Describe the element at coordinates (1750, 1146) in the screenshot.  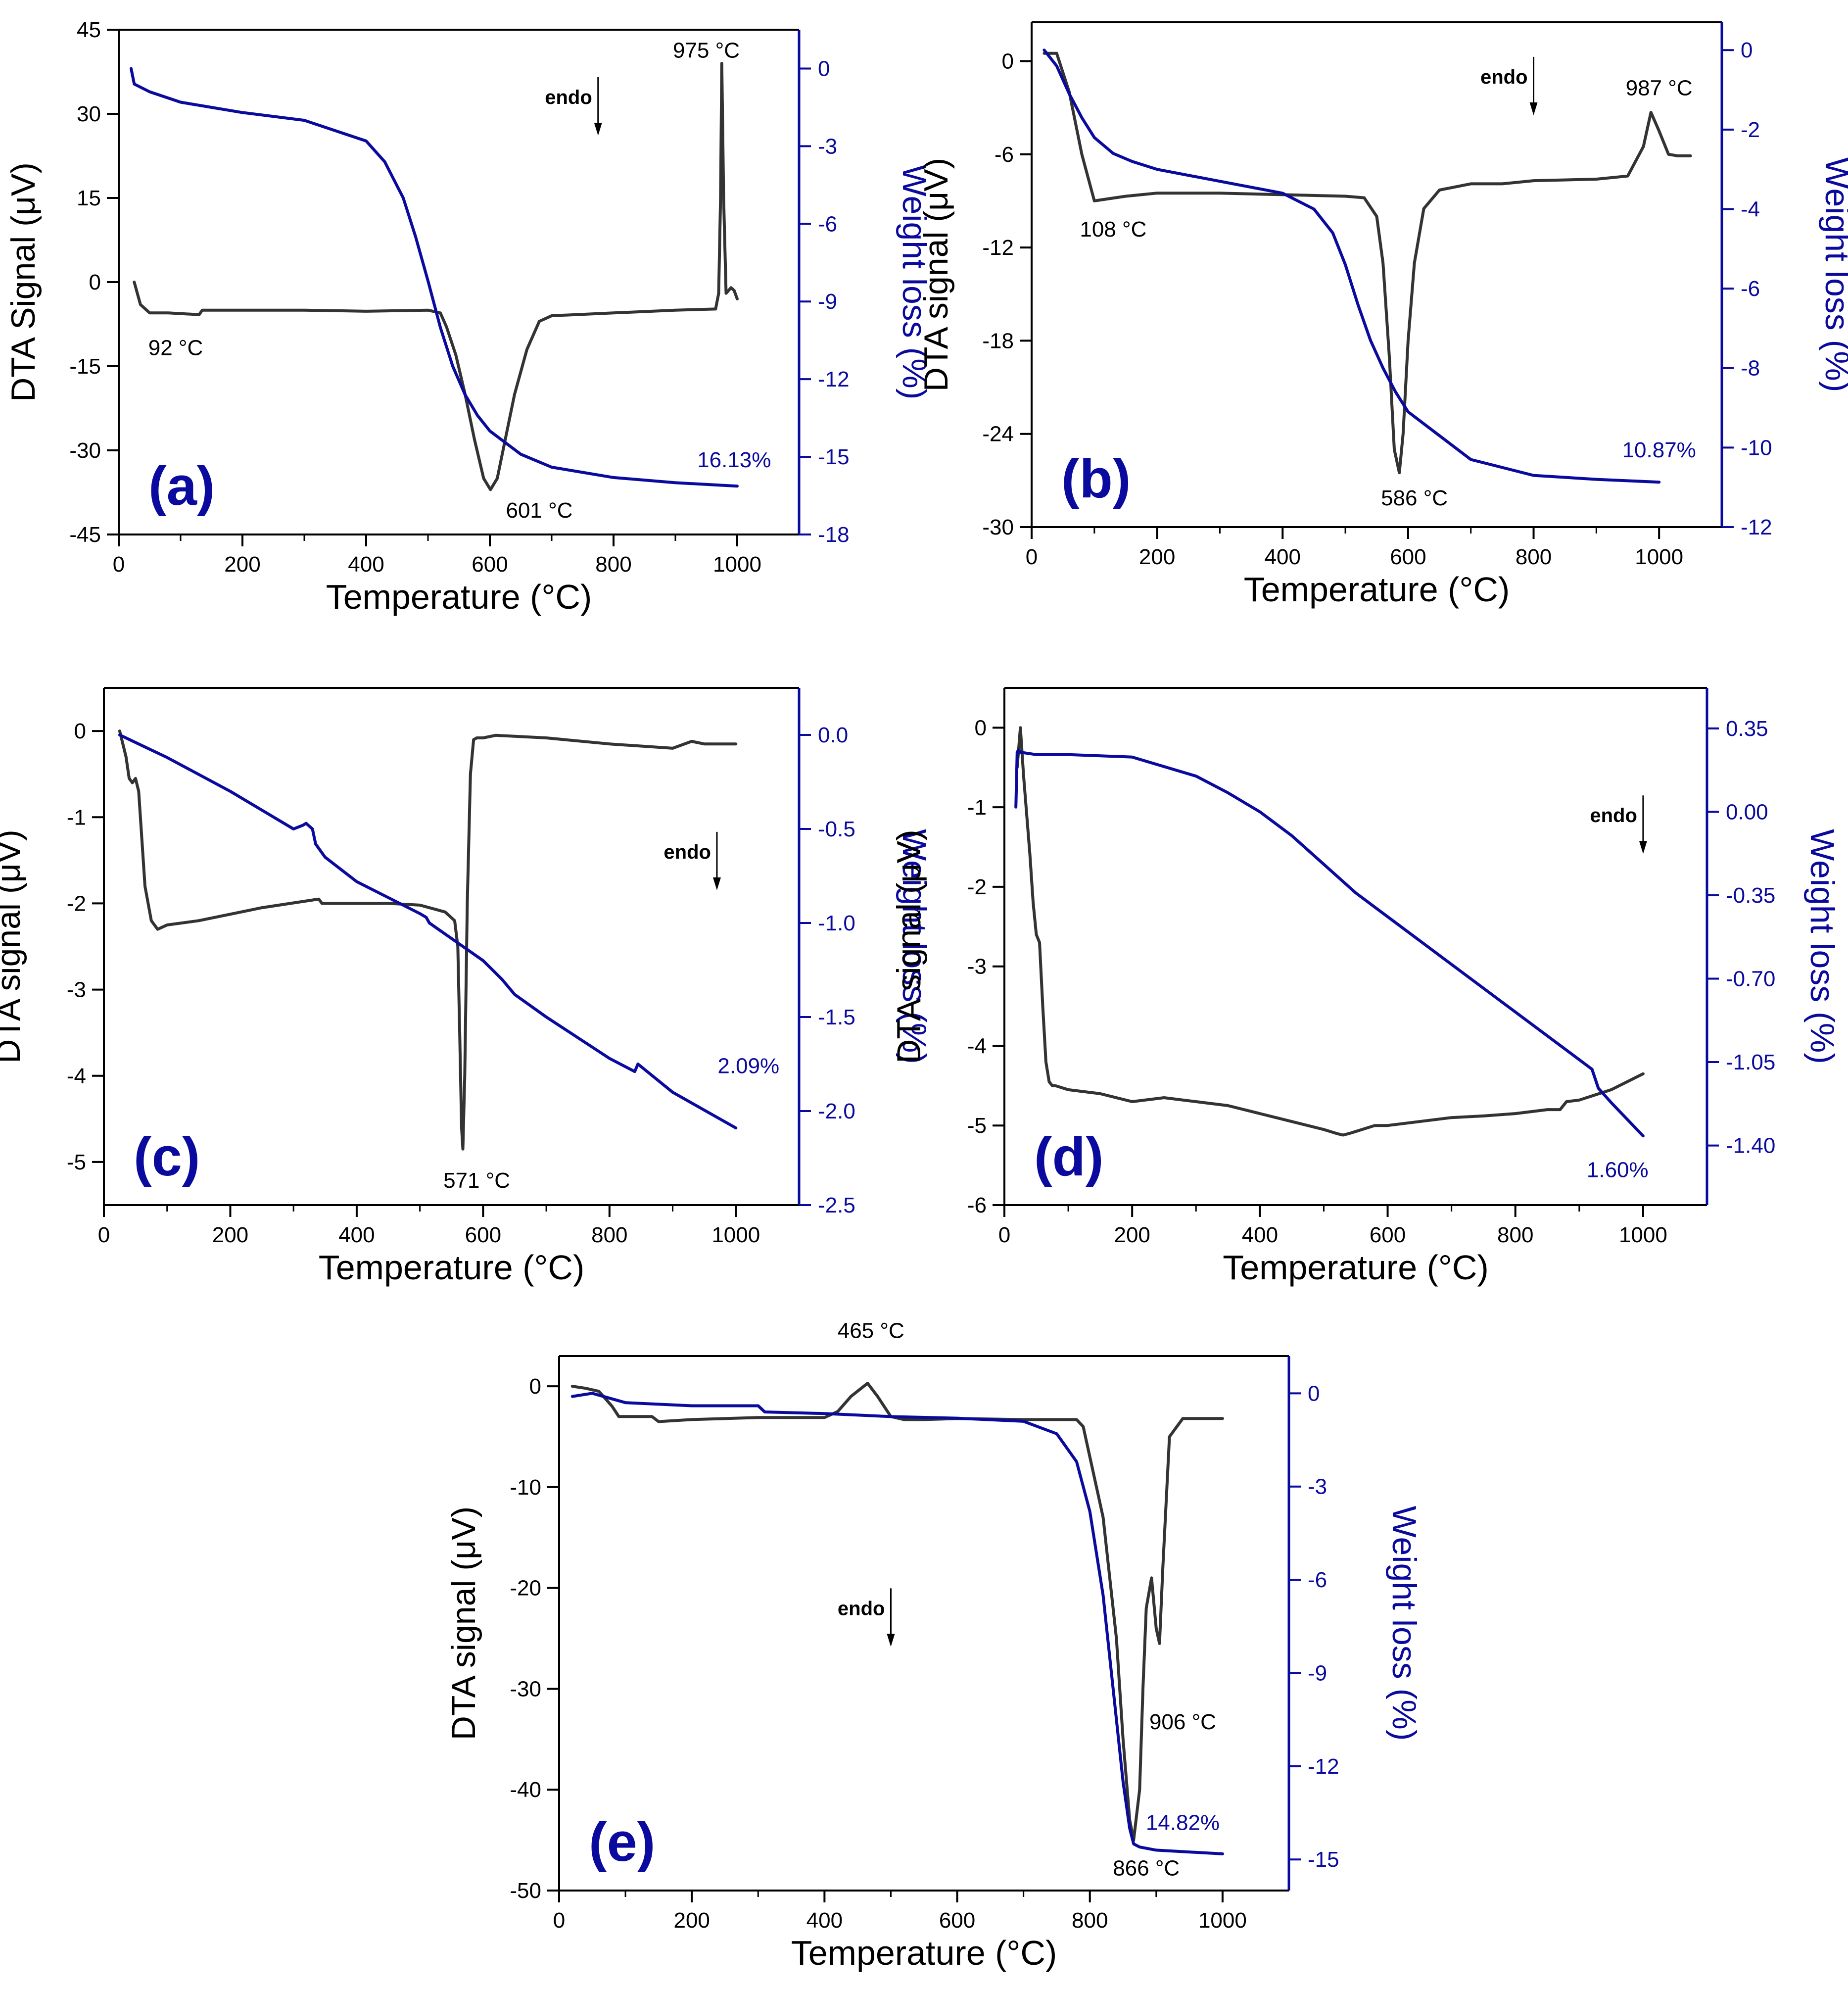
I see `y2-tick-label: -1.40` at that location.